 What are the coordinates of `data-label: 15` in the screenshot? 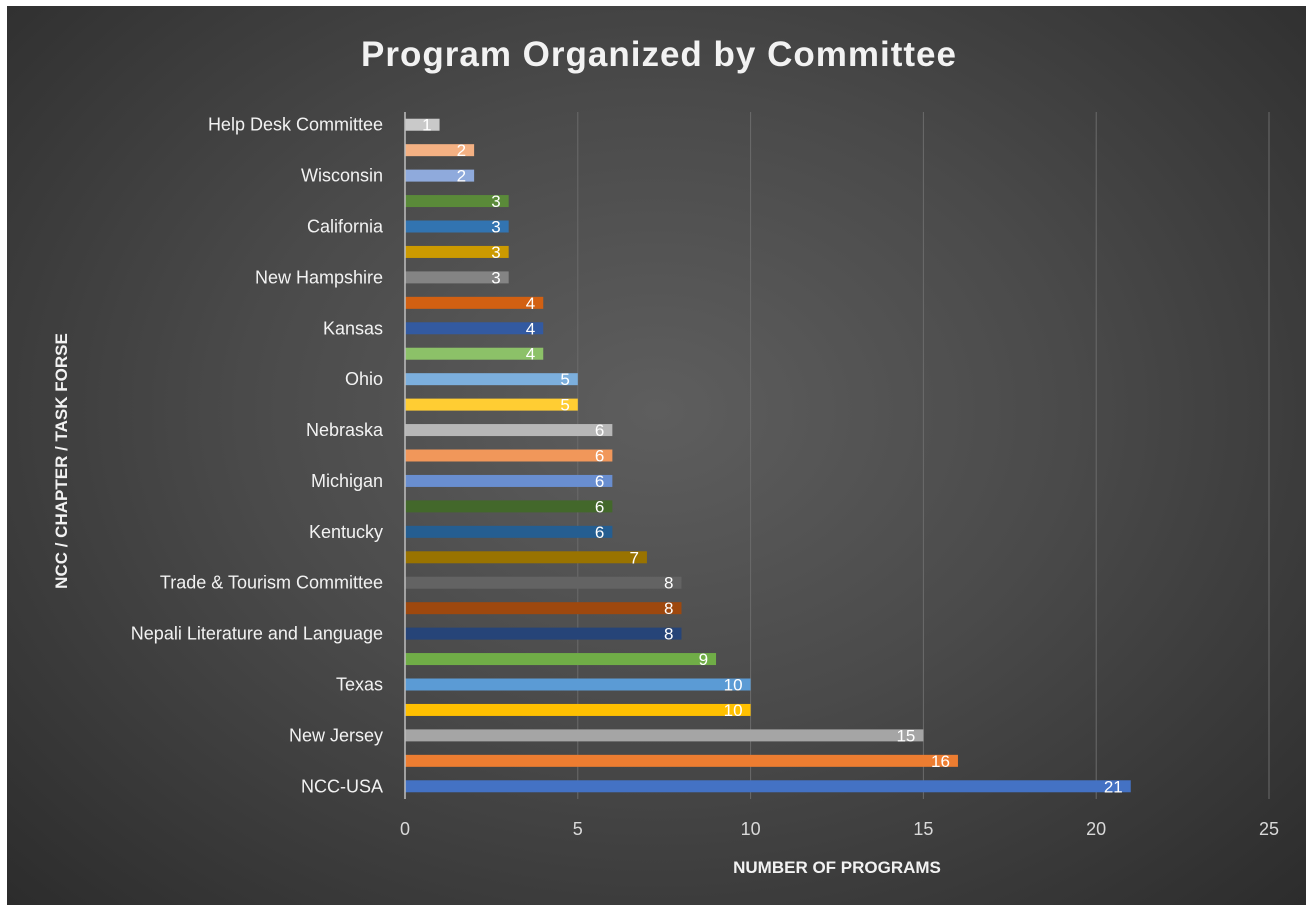 It's located at (905, 735).